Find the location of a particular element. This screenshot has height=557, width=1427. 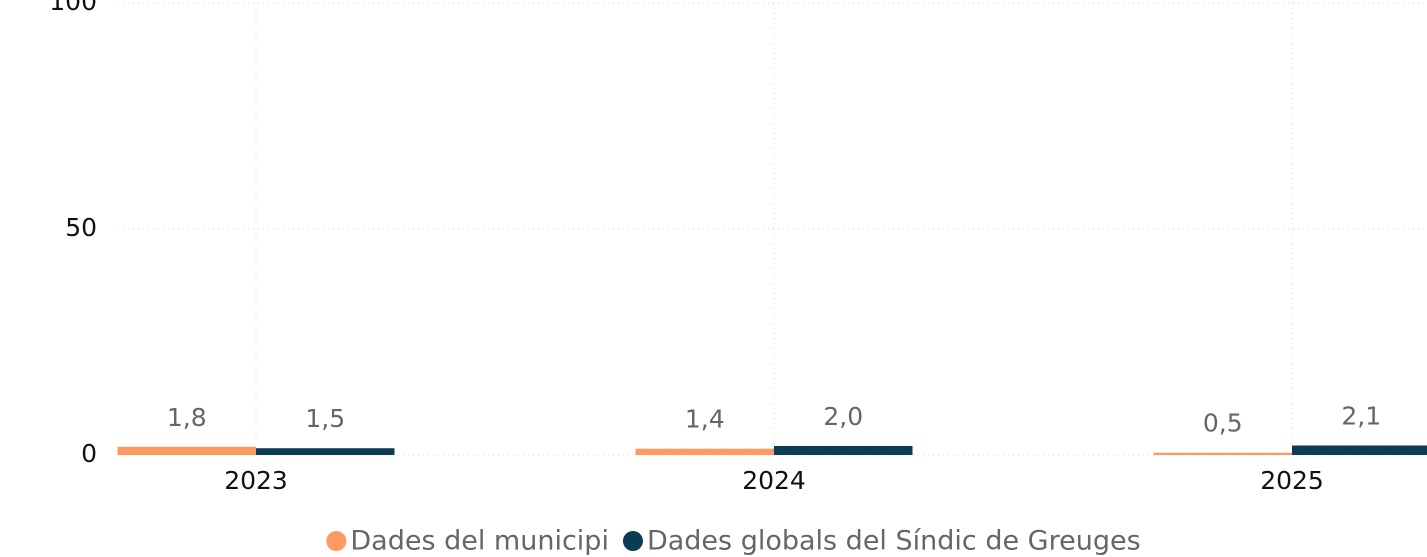

y-tick-label: 100 is located at coordinates (73, 8).